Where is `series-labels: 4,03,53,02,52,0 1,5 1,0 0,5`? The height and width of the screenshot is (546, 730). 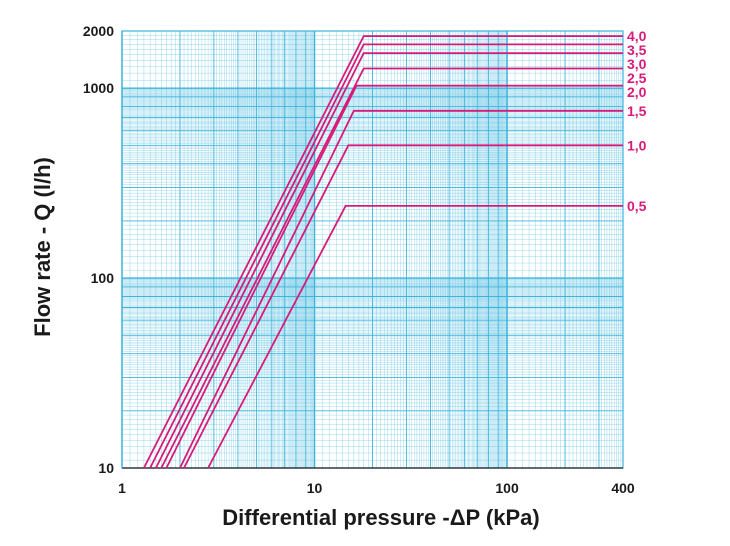
series-labels: 4,03,53,02,52,0 1,5 1,0 0,5 is located at coordinates (637, 121).